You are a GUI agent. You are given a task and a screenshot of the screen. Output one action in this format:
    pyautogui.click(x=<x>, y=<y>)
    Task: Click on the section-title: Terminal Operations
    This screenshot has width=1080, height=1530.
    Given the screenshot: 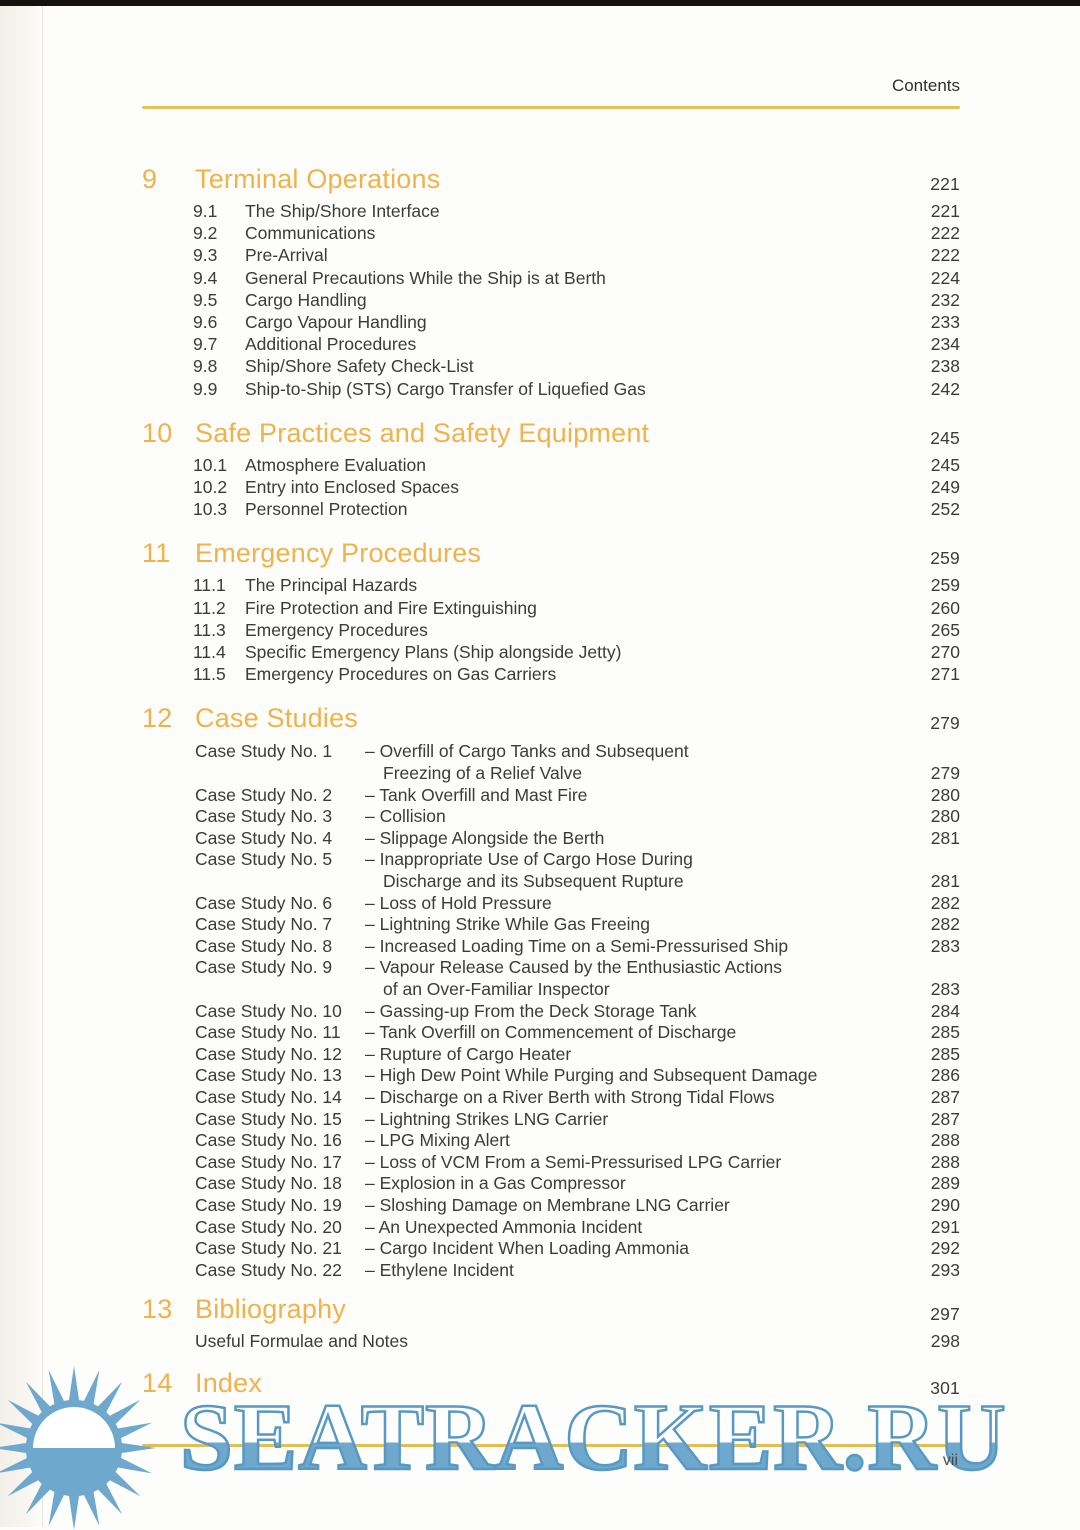 What is the action you would take?
    pyautogui.click(x=318, y=179)
    